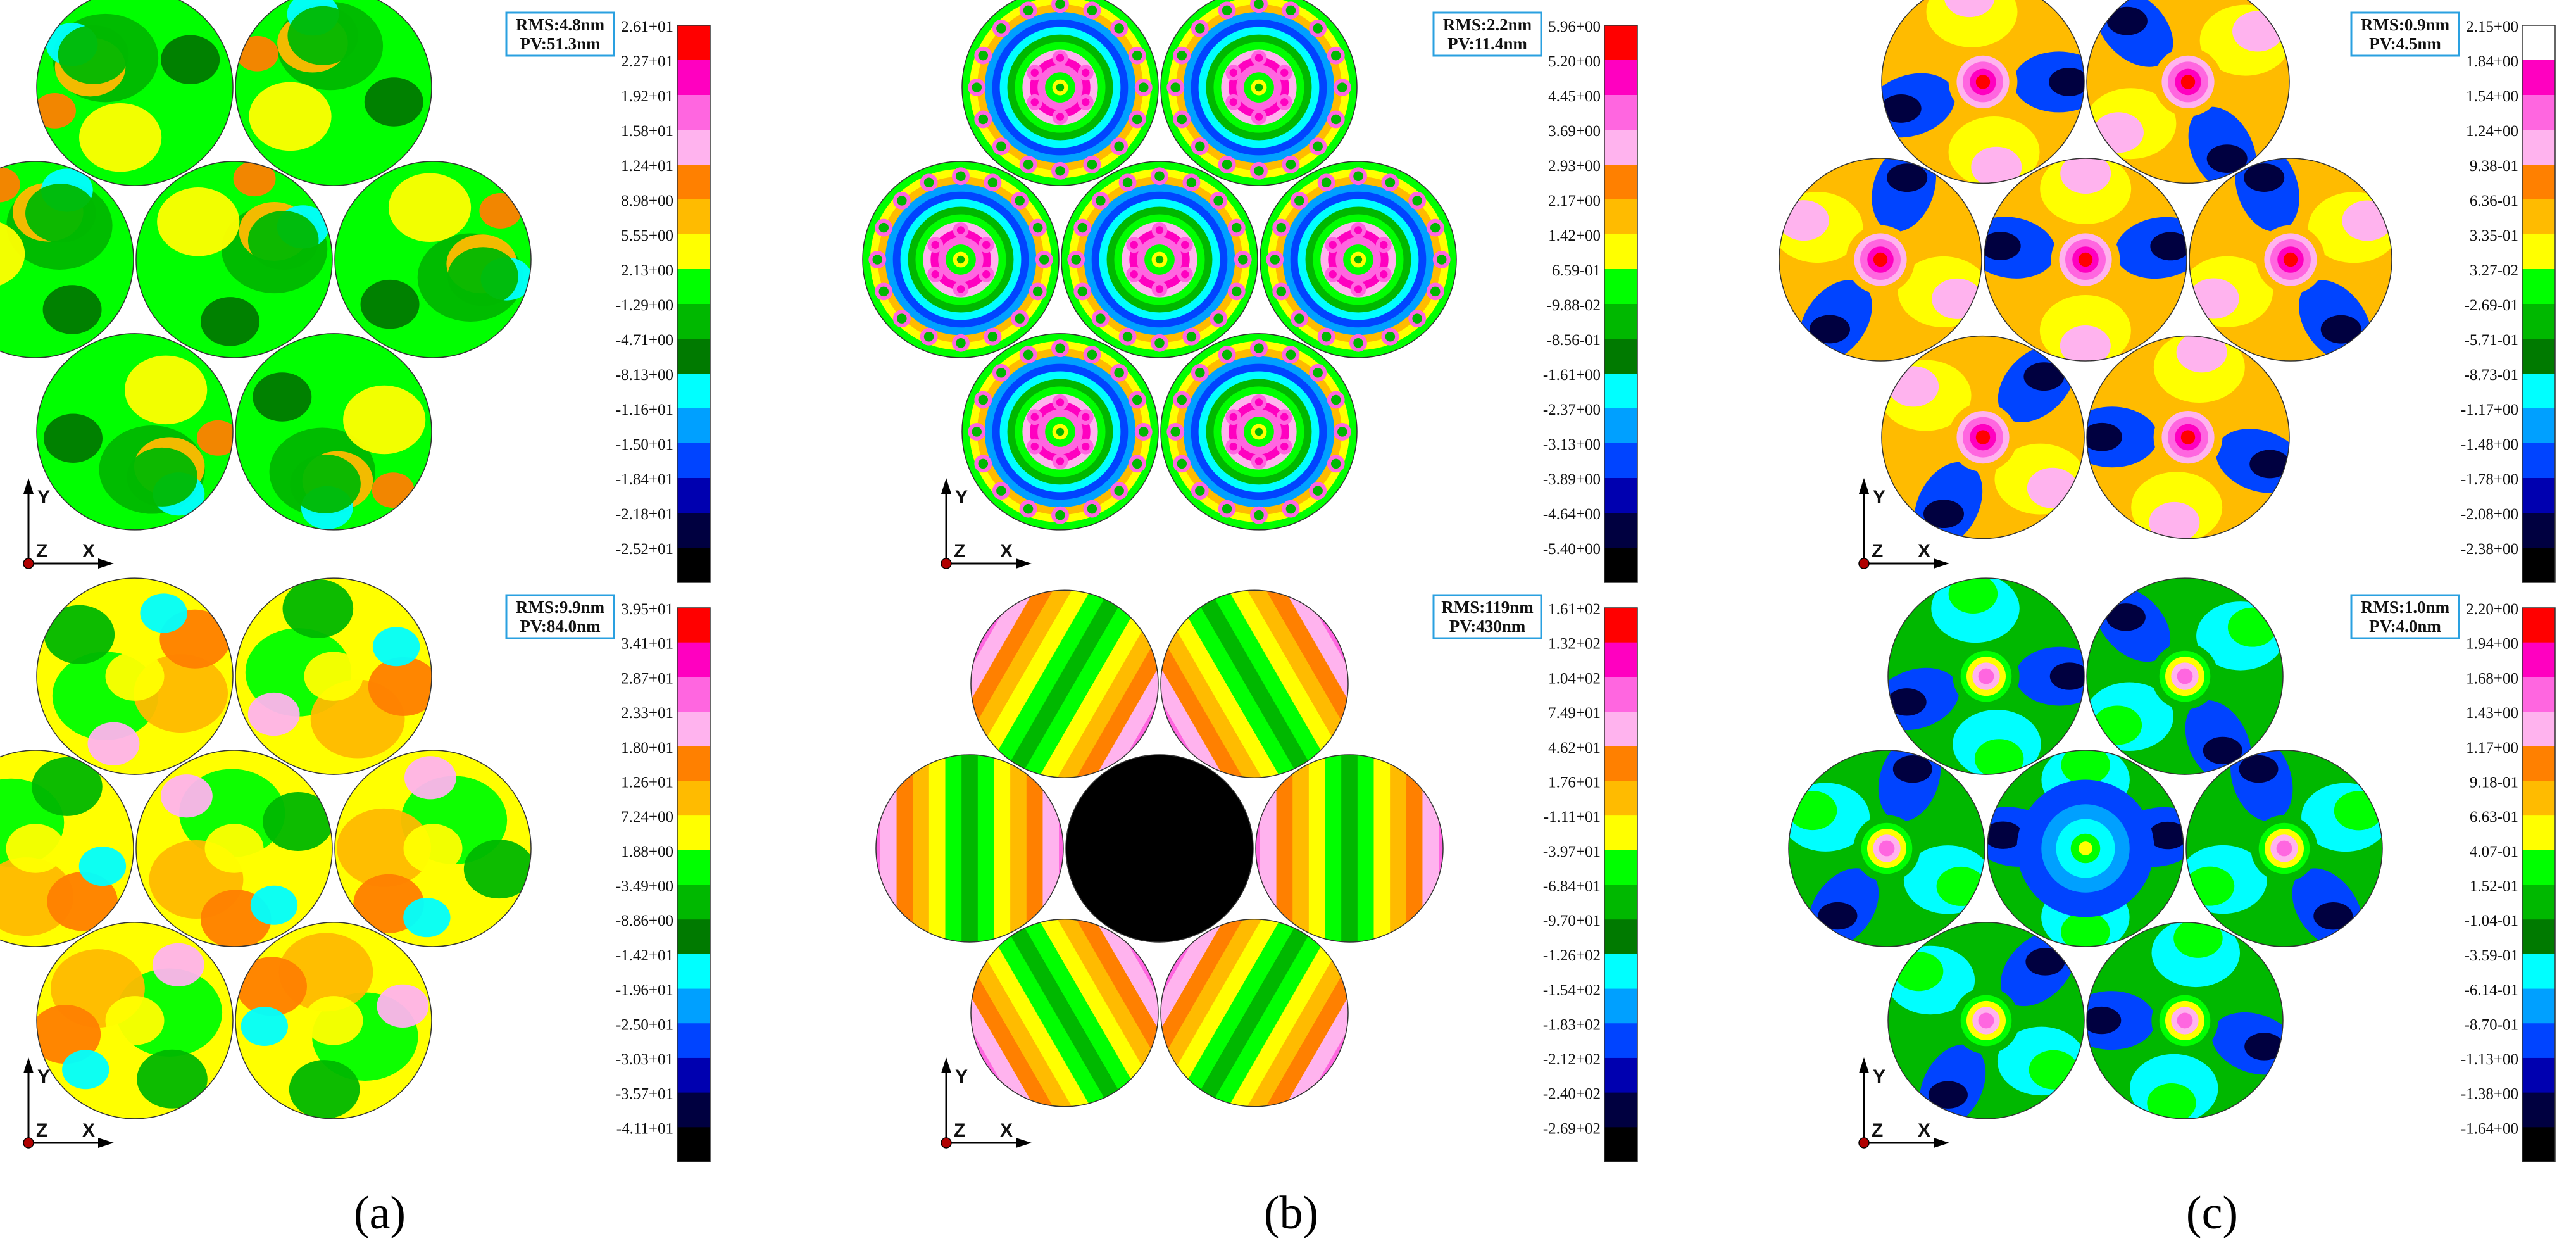  Describe the element at coordinates (560, 43) in the screenshot. I see `pv-value: PV:51.3nm` at that location.